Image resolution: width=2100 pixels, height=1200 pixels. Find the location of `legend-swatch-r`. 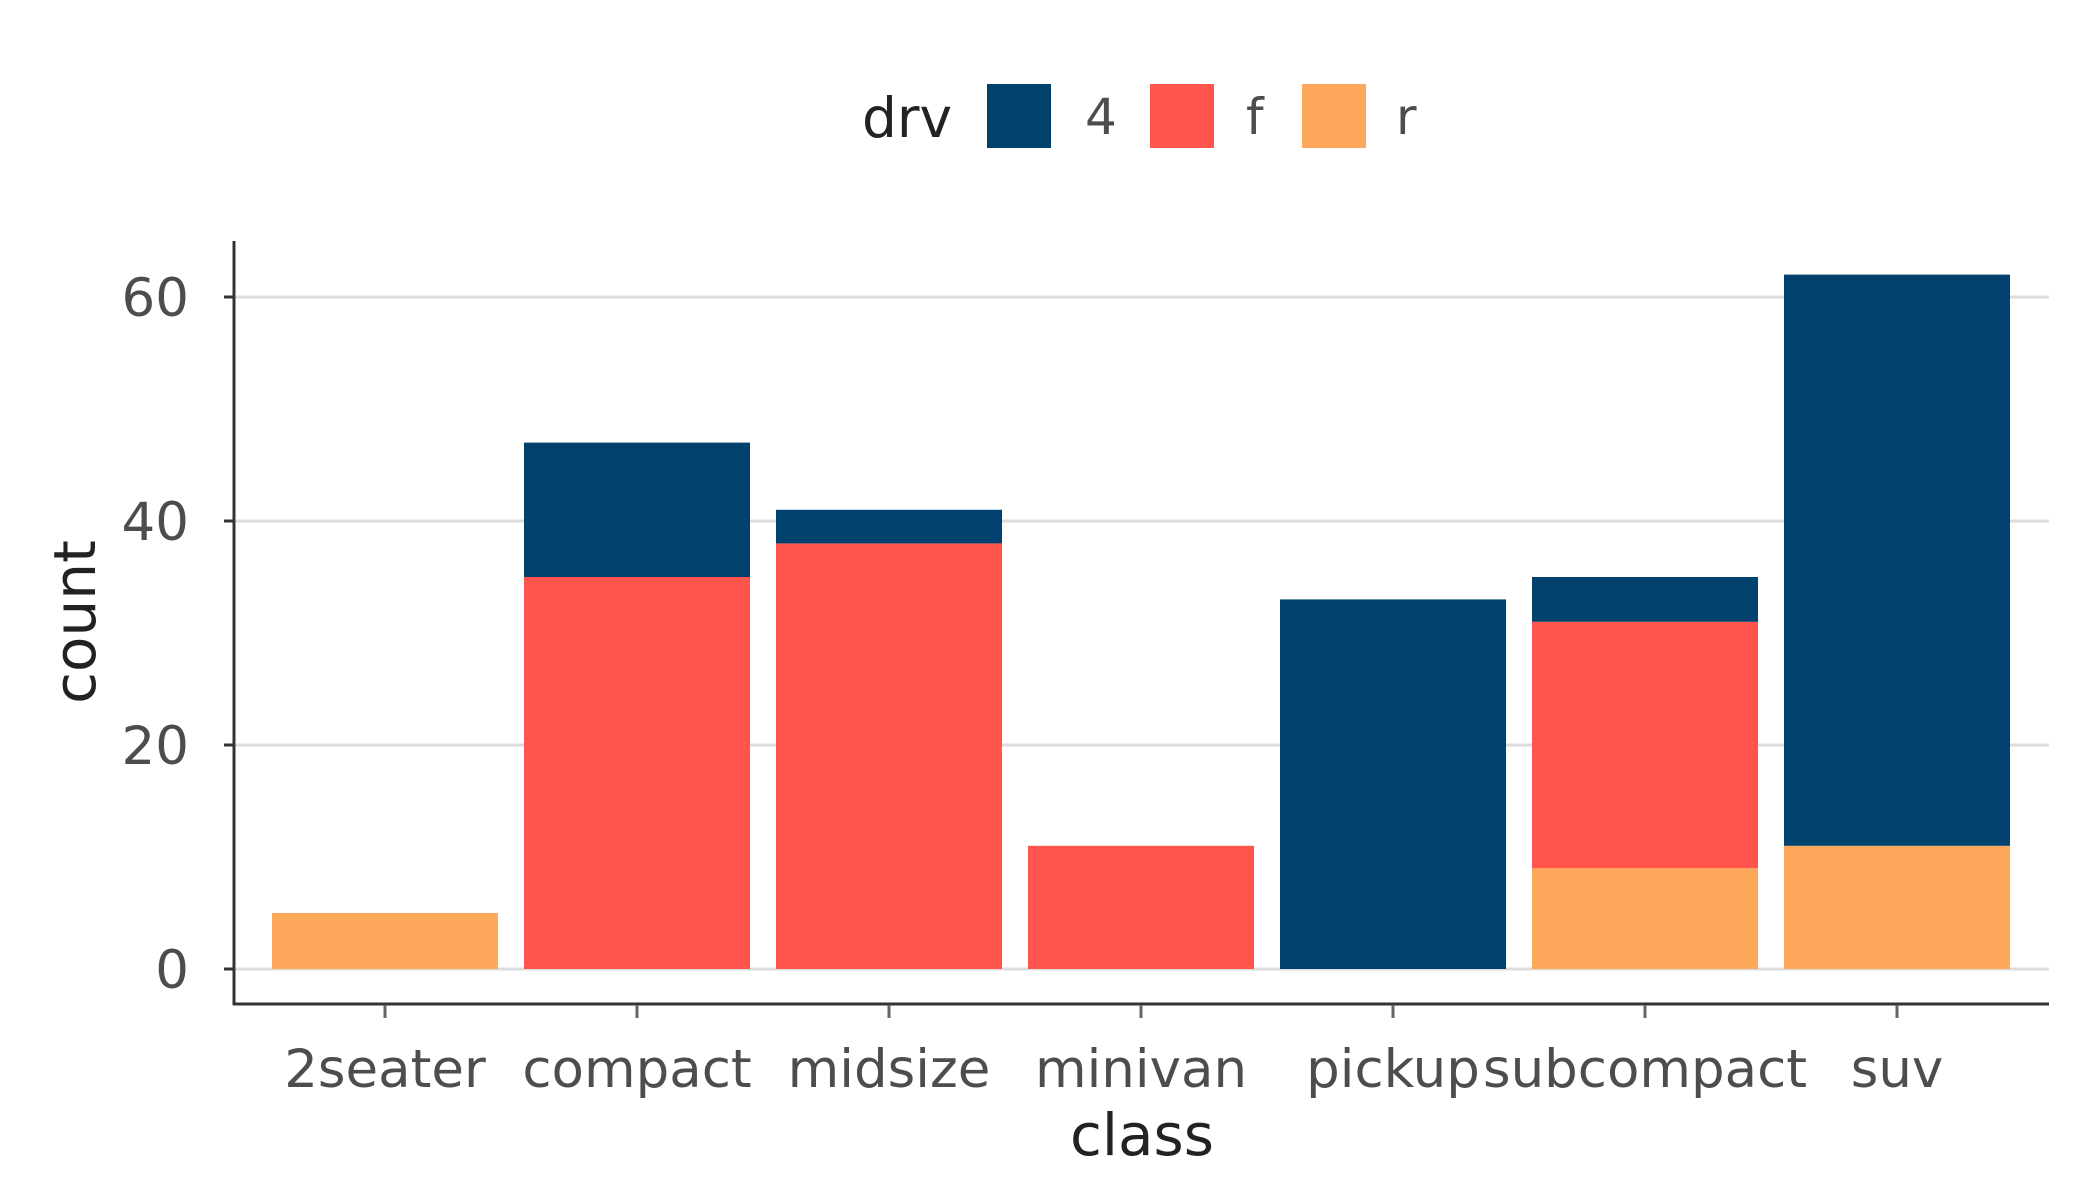

legend-swatch-r is located at coordinates (1334, 116).